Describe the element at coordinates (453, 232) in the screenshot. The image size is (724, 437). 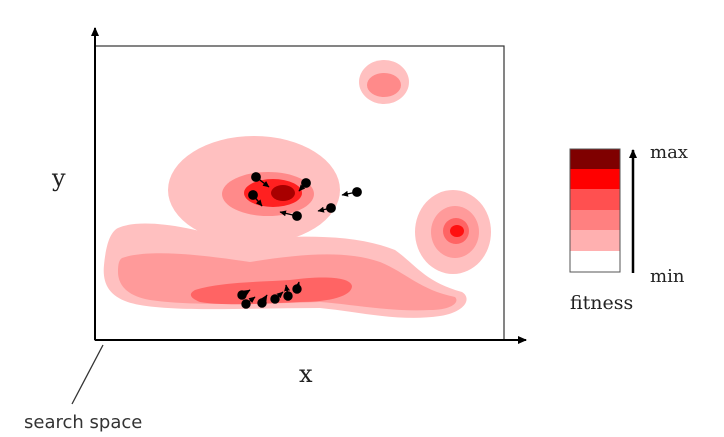
I see `small-peak-region-right` at that location.